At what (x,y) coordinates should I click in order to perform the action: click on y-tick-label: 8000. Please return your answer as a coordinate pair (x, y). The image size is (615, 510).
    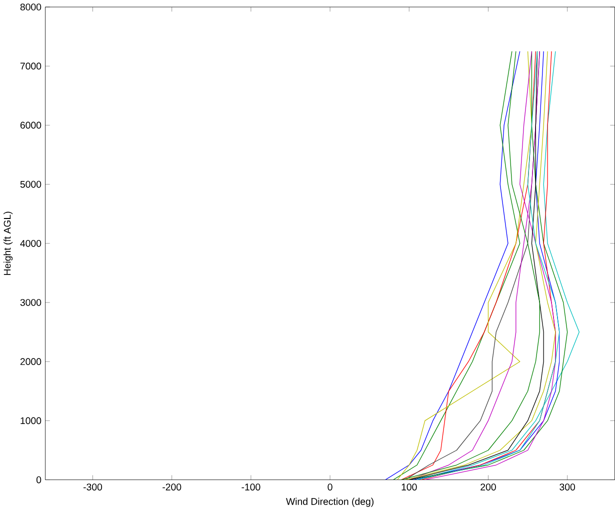
    Looking at the image, I should click on (31, 6).